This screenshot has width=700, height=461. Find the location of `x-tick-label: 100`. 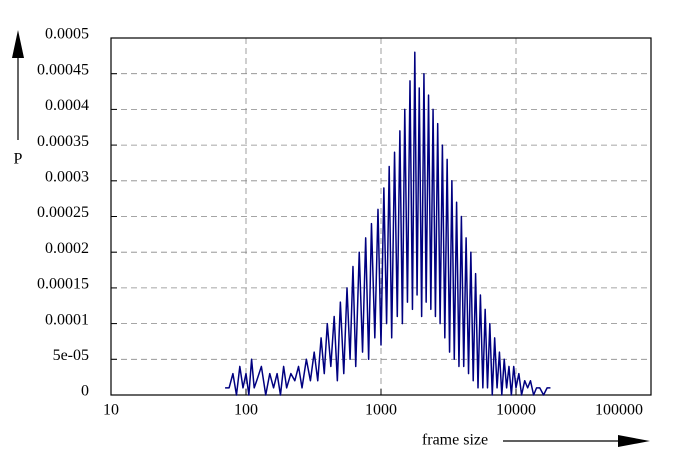

x-tick-label: 100 is located at coordinates (246, 410).